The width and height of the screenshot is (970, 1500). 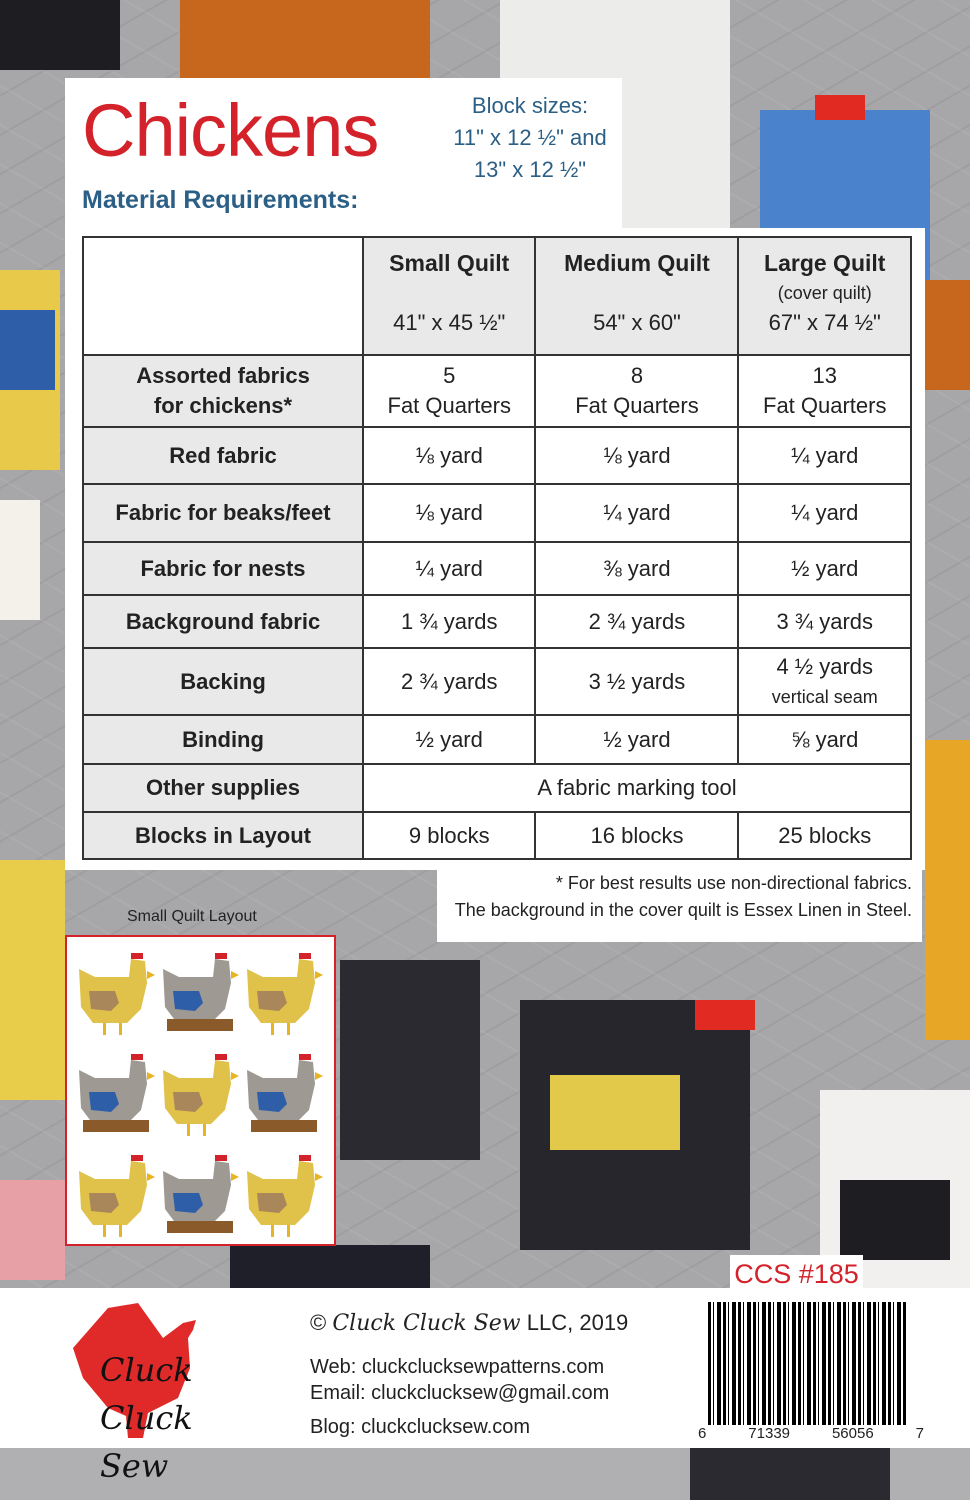 I want to click on pattern-code: CCS #185, so click(x=796, y=1272).